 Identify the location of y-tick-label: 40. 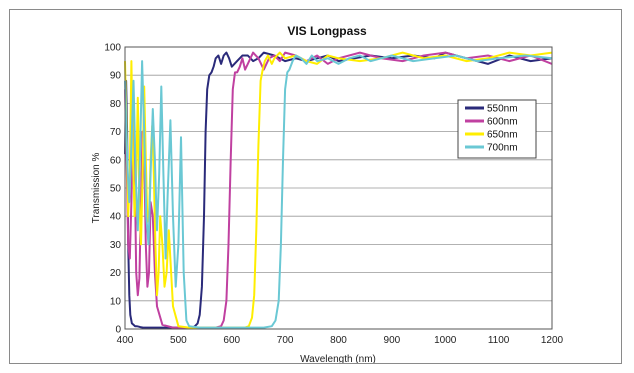
(116, 217).